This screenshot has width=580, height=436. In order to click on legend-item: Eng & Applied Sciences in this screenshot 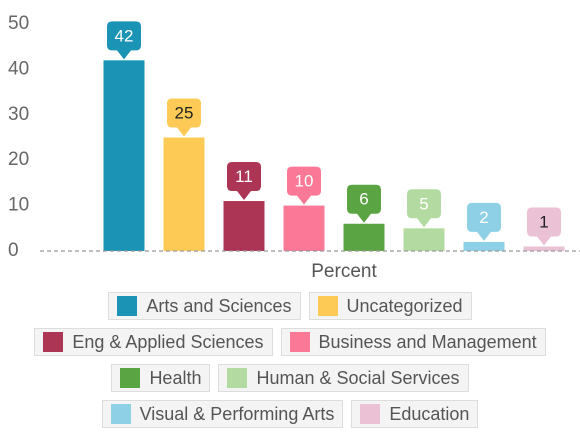, I will do `click(153, 342)`.